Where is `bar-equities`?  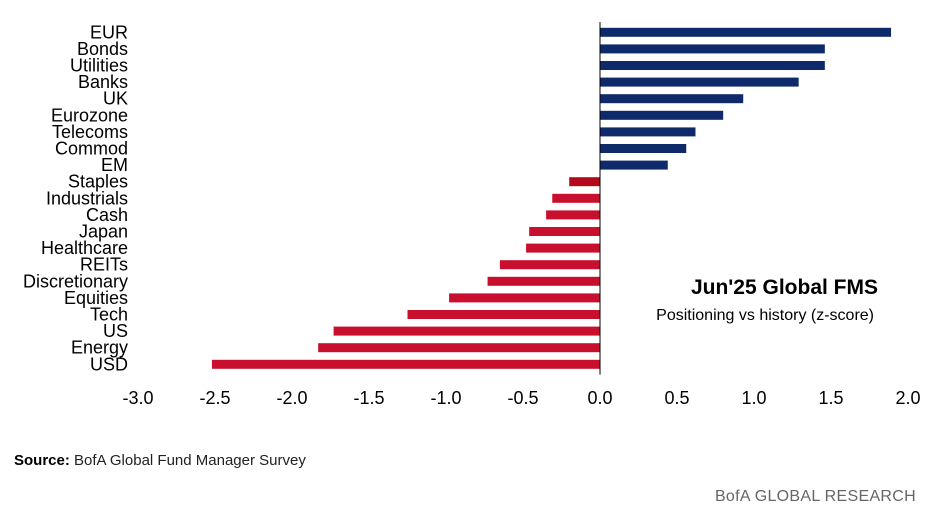 bar-equities is located at coordinates (524, 298).